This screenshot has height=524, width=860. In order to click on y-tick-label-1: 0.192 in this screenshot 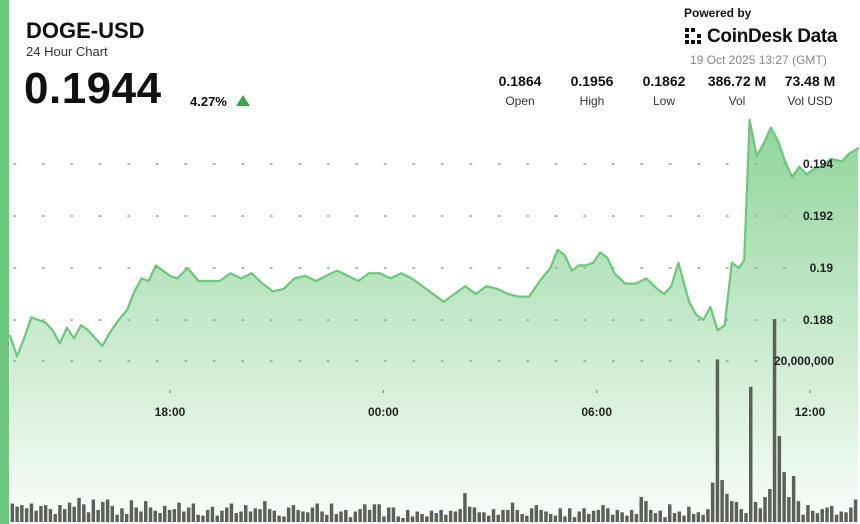, I will do `click(818, 216)`.